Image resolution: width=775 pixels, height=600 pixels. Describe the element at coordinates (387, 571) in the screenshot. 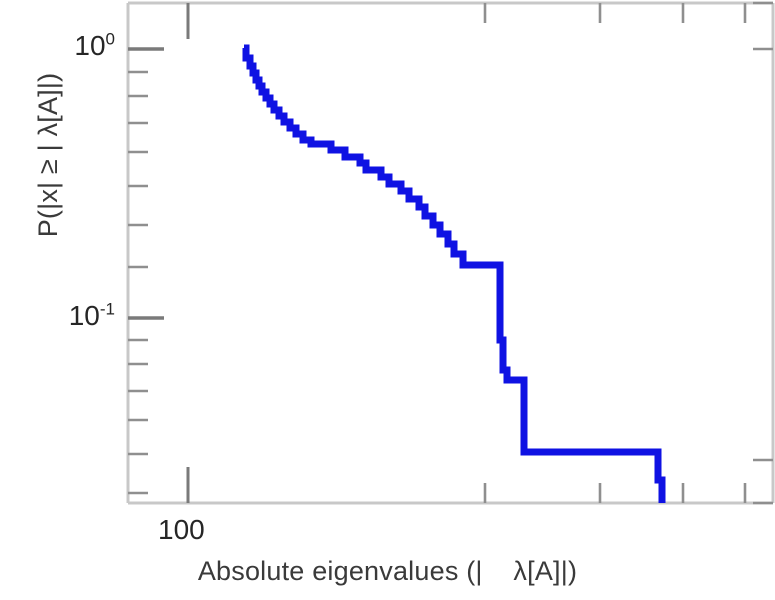

I see `x-axis-title: Absolute eigenvalues (| λ[A]|)` at that location.